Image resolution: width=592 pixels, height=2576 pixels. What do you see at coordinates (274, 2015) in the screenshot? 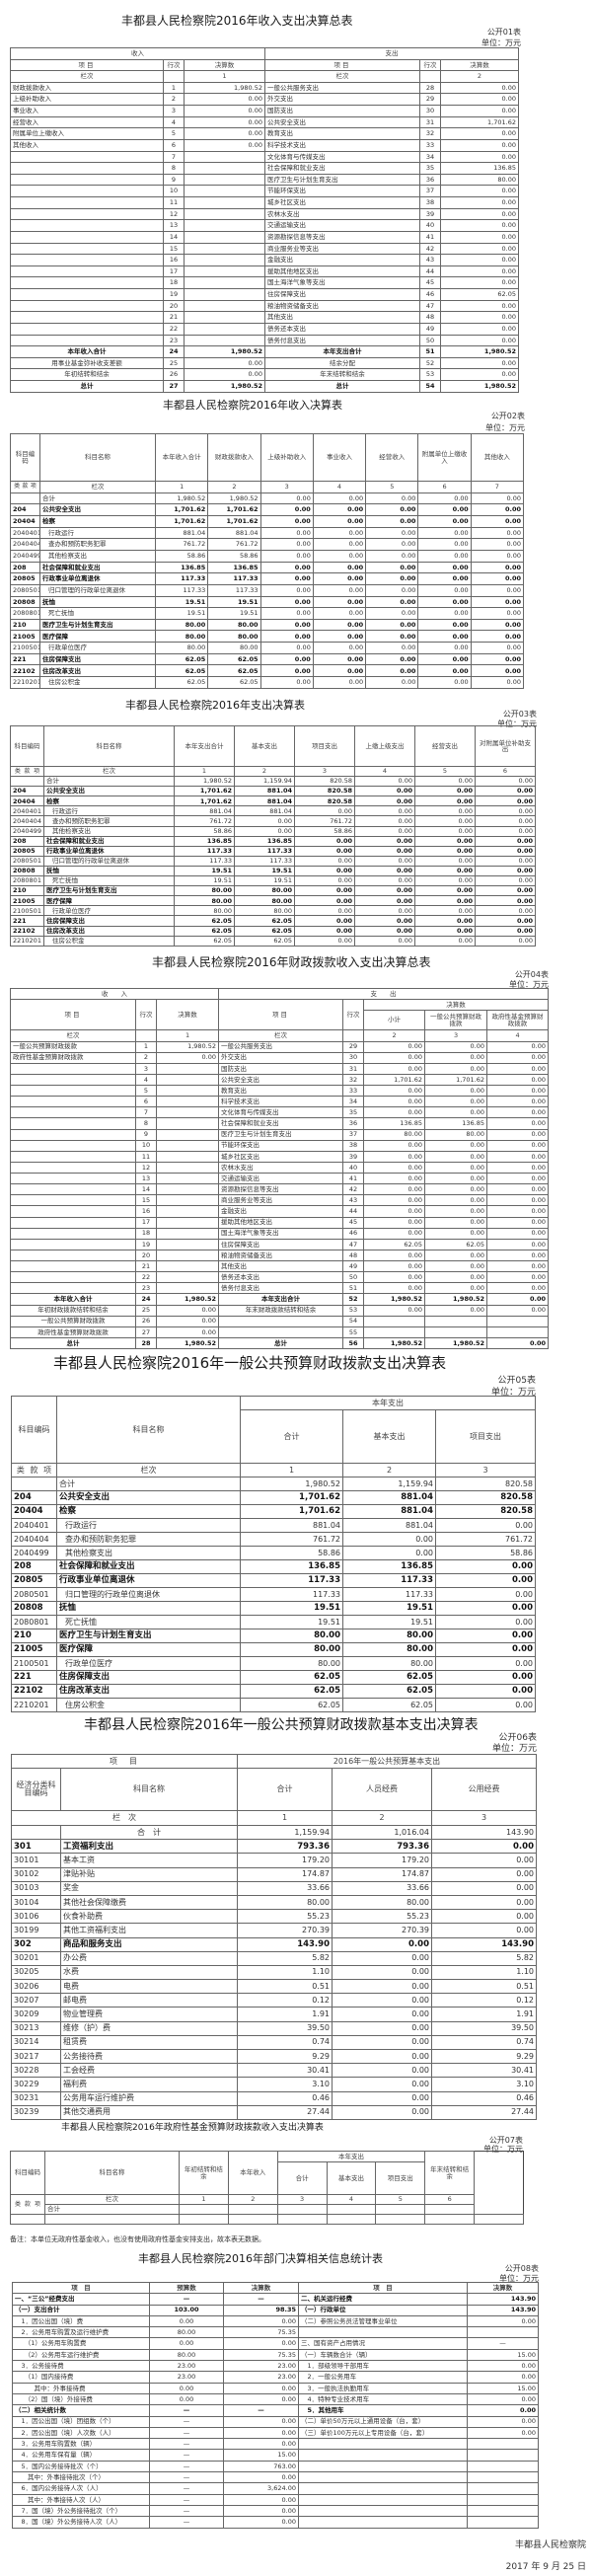
I see `table-row: 30209 物业管理费 1.91 0.00 1.91` at bounding box center [274, 2015].